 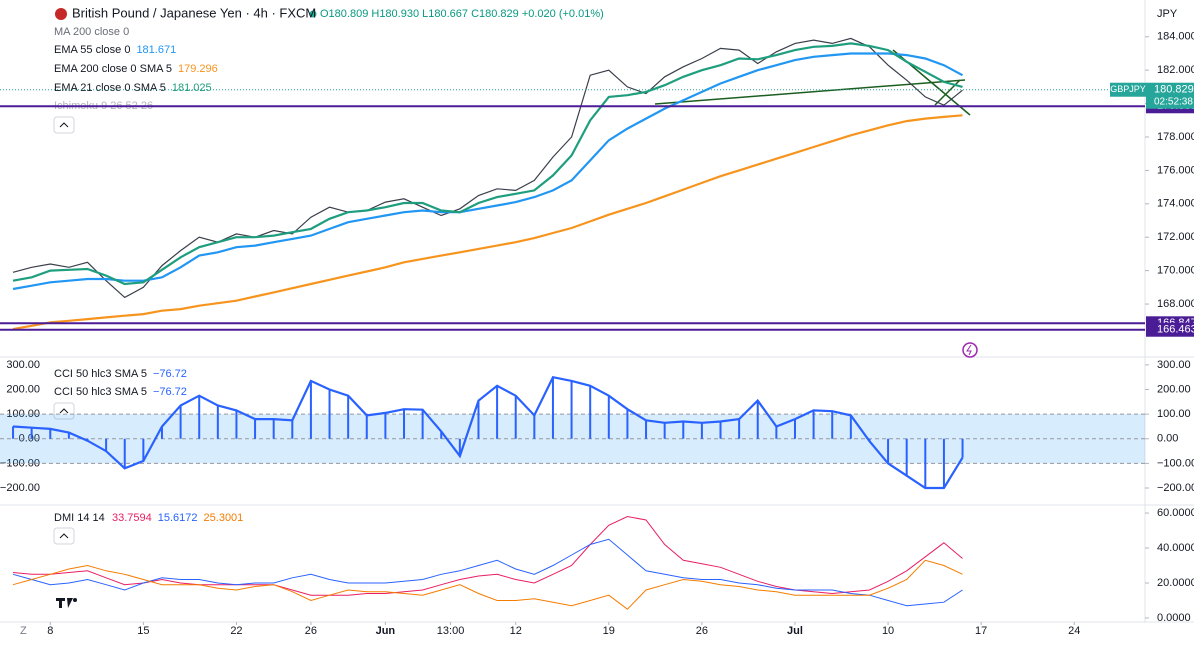 I want to click on chart-title: British Pound / Japanese Yen · 4h · FXCM, so click(x=194, y=12).